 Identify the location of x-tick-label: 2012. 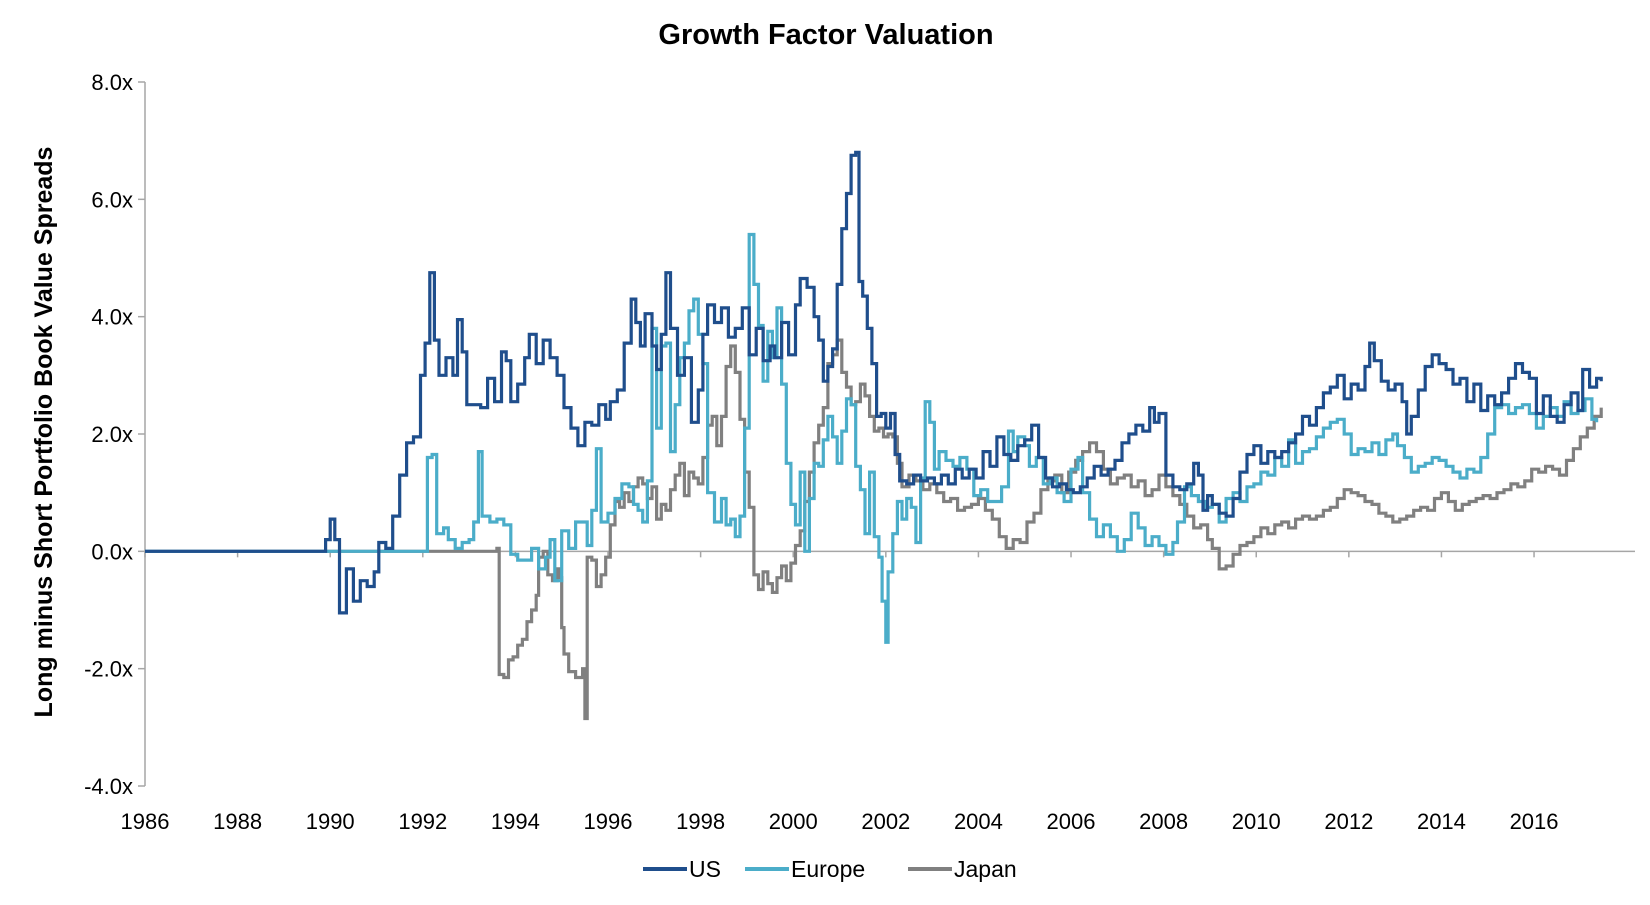
(1348, 821).